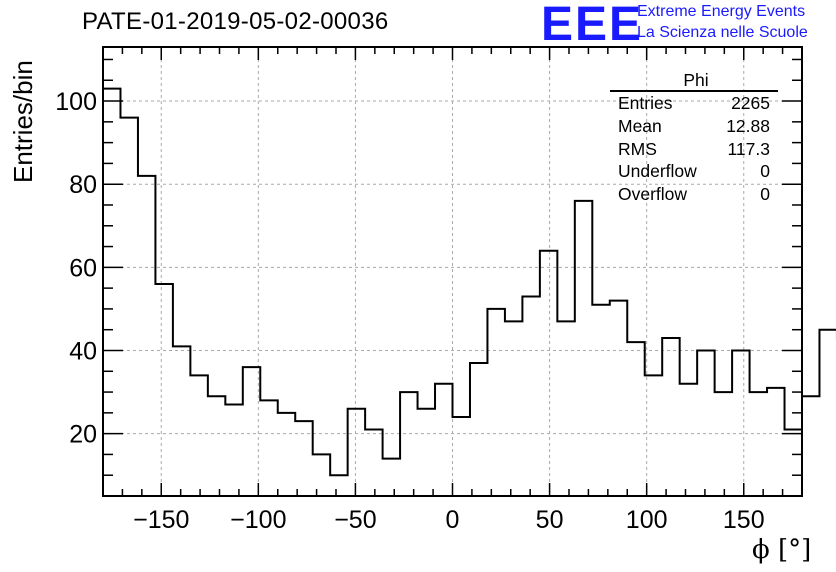 The height and width of the screenshot is (572, 836). I want to click on chart-title: PATE-01-2019-05-02-00036, so click(235, 21).